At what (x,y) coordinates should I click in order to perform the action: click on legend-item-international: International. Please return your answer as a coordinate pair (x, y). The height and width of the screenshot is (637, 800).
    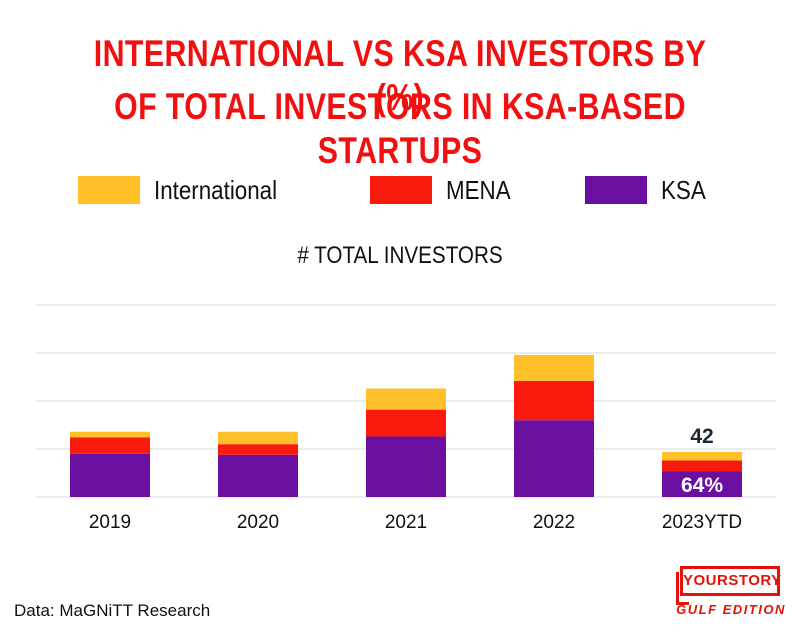
    Looking at the image, I should click on (187, 190).